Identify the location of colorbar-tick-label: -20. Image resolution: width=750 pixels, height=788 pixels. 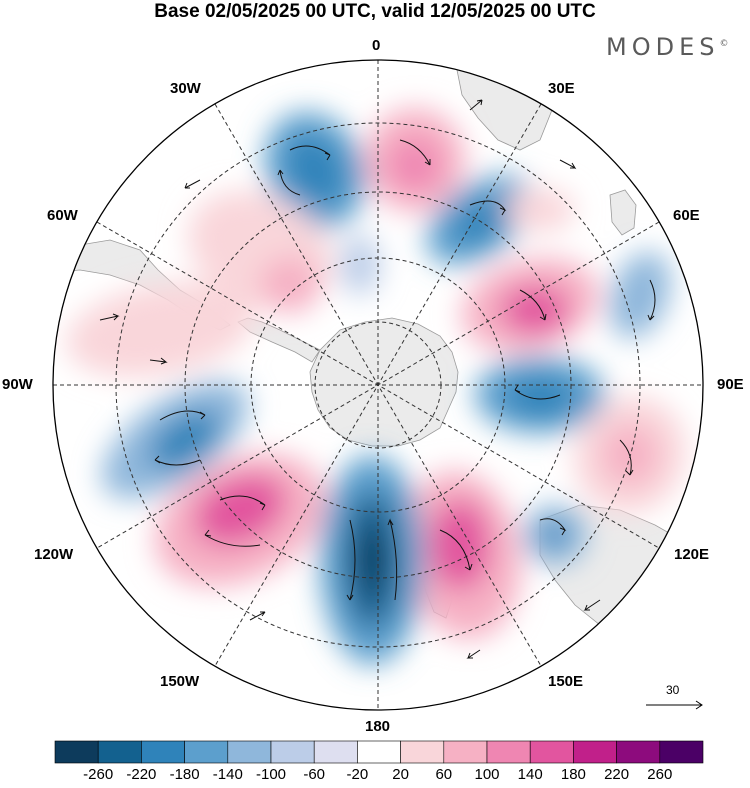
(357, 774).